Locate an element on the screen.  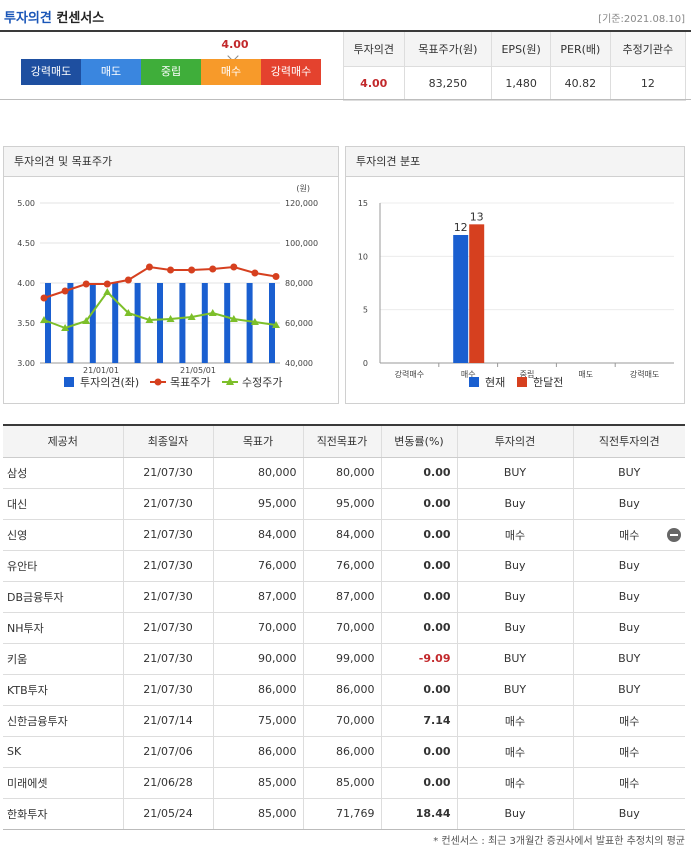
legend-swatch-adjusted is located at coordinates (230, 381).